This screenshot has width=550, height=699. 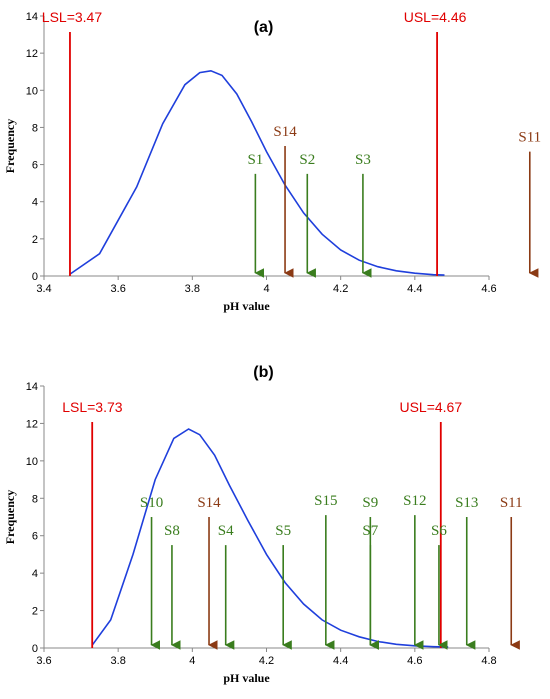 What do you see at coordinates (255, 160) in the screenshot?
I see `sample-label: S1` at bounding box center [255, 160].